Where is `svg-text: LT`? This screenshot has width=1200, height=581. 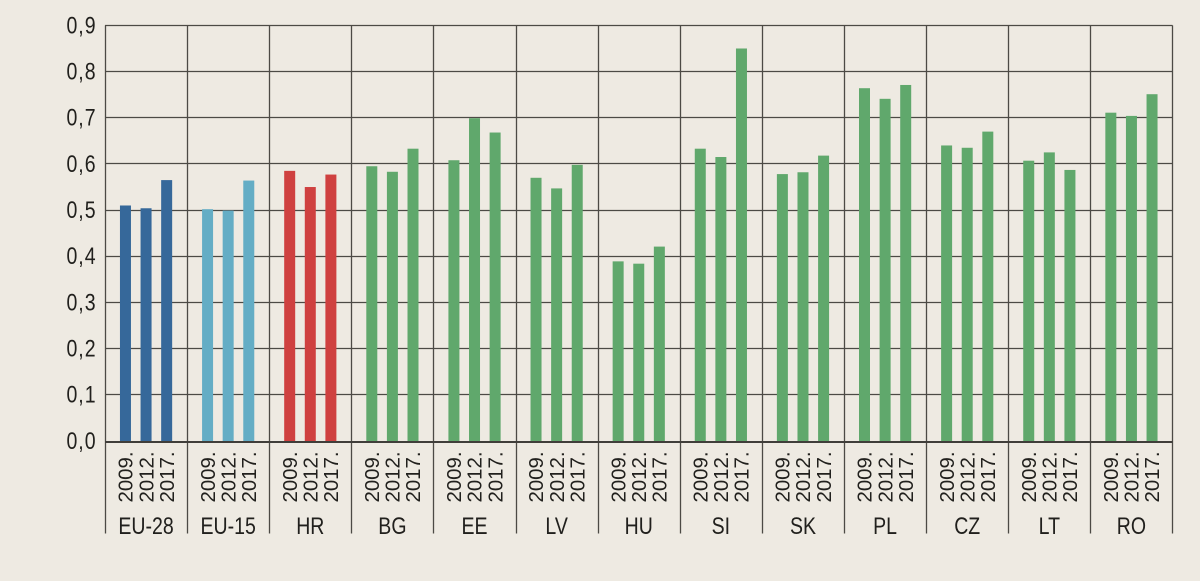
svg-text: LT is located at coordinates (1049, 526).